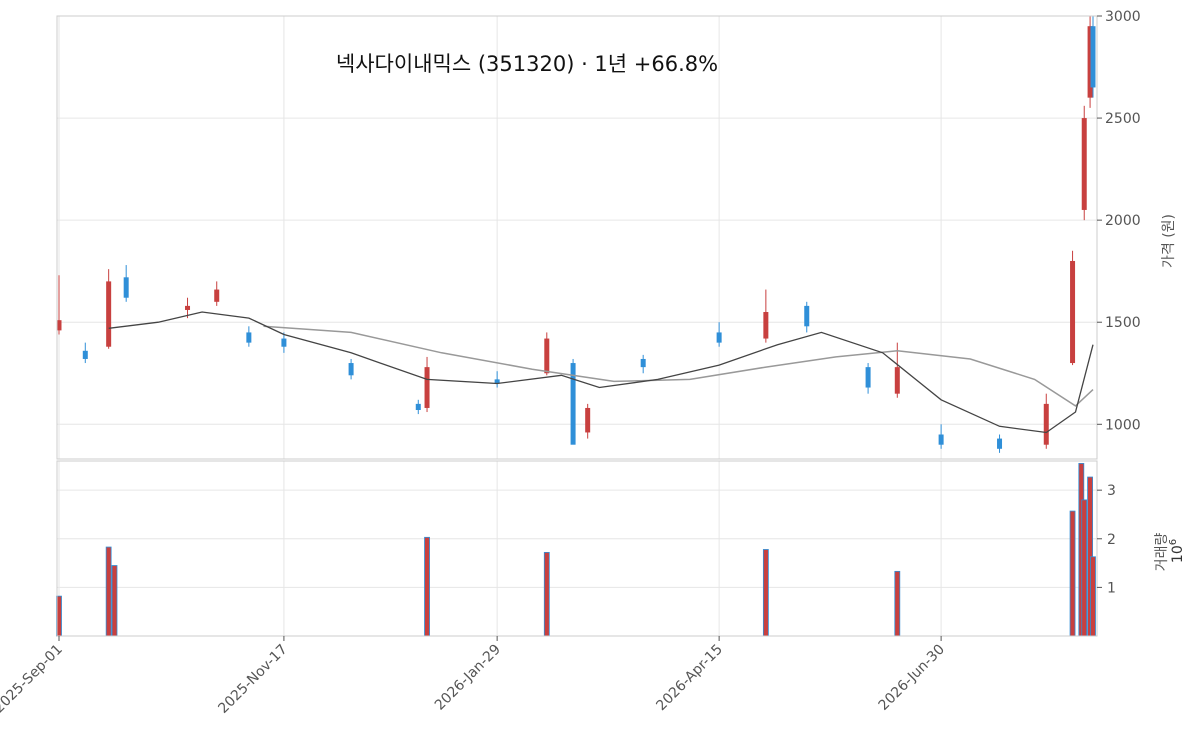 The height and width of the screenshot is (754, 1190). I want to click on x-tick-label: 2025-Nov-17, so click(252, 679).